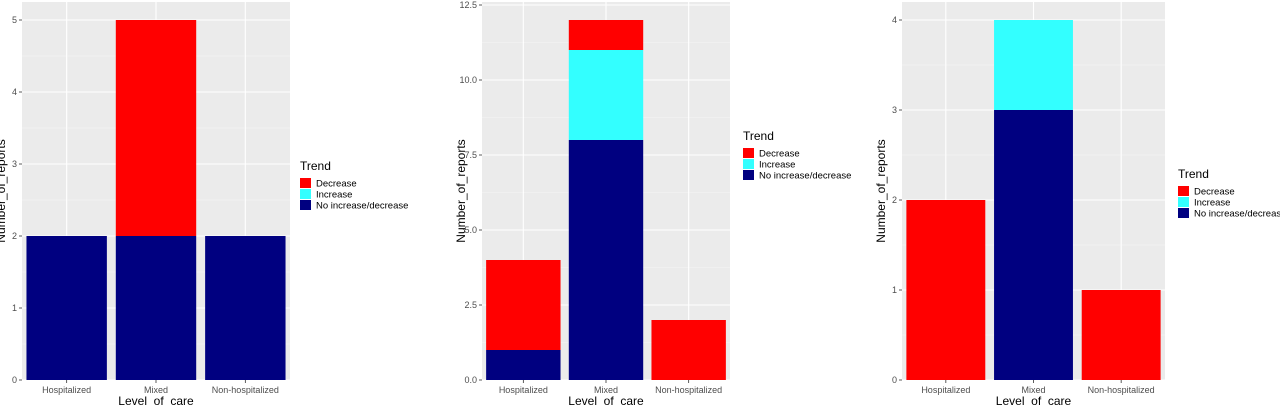 This screenshot has width=1280, height=405. I want to click on bar-no-increase-decrease-non-hospitalized, so click(245, 308).